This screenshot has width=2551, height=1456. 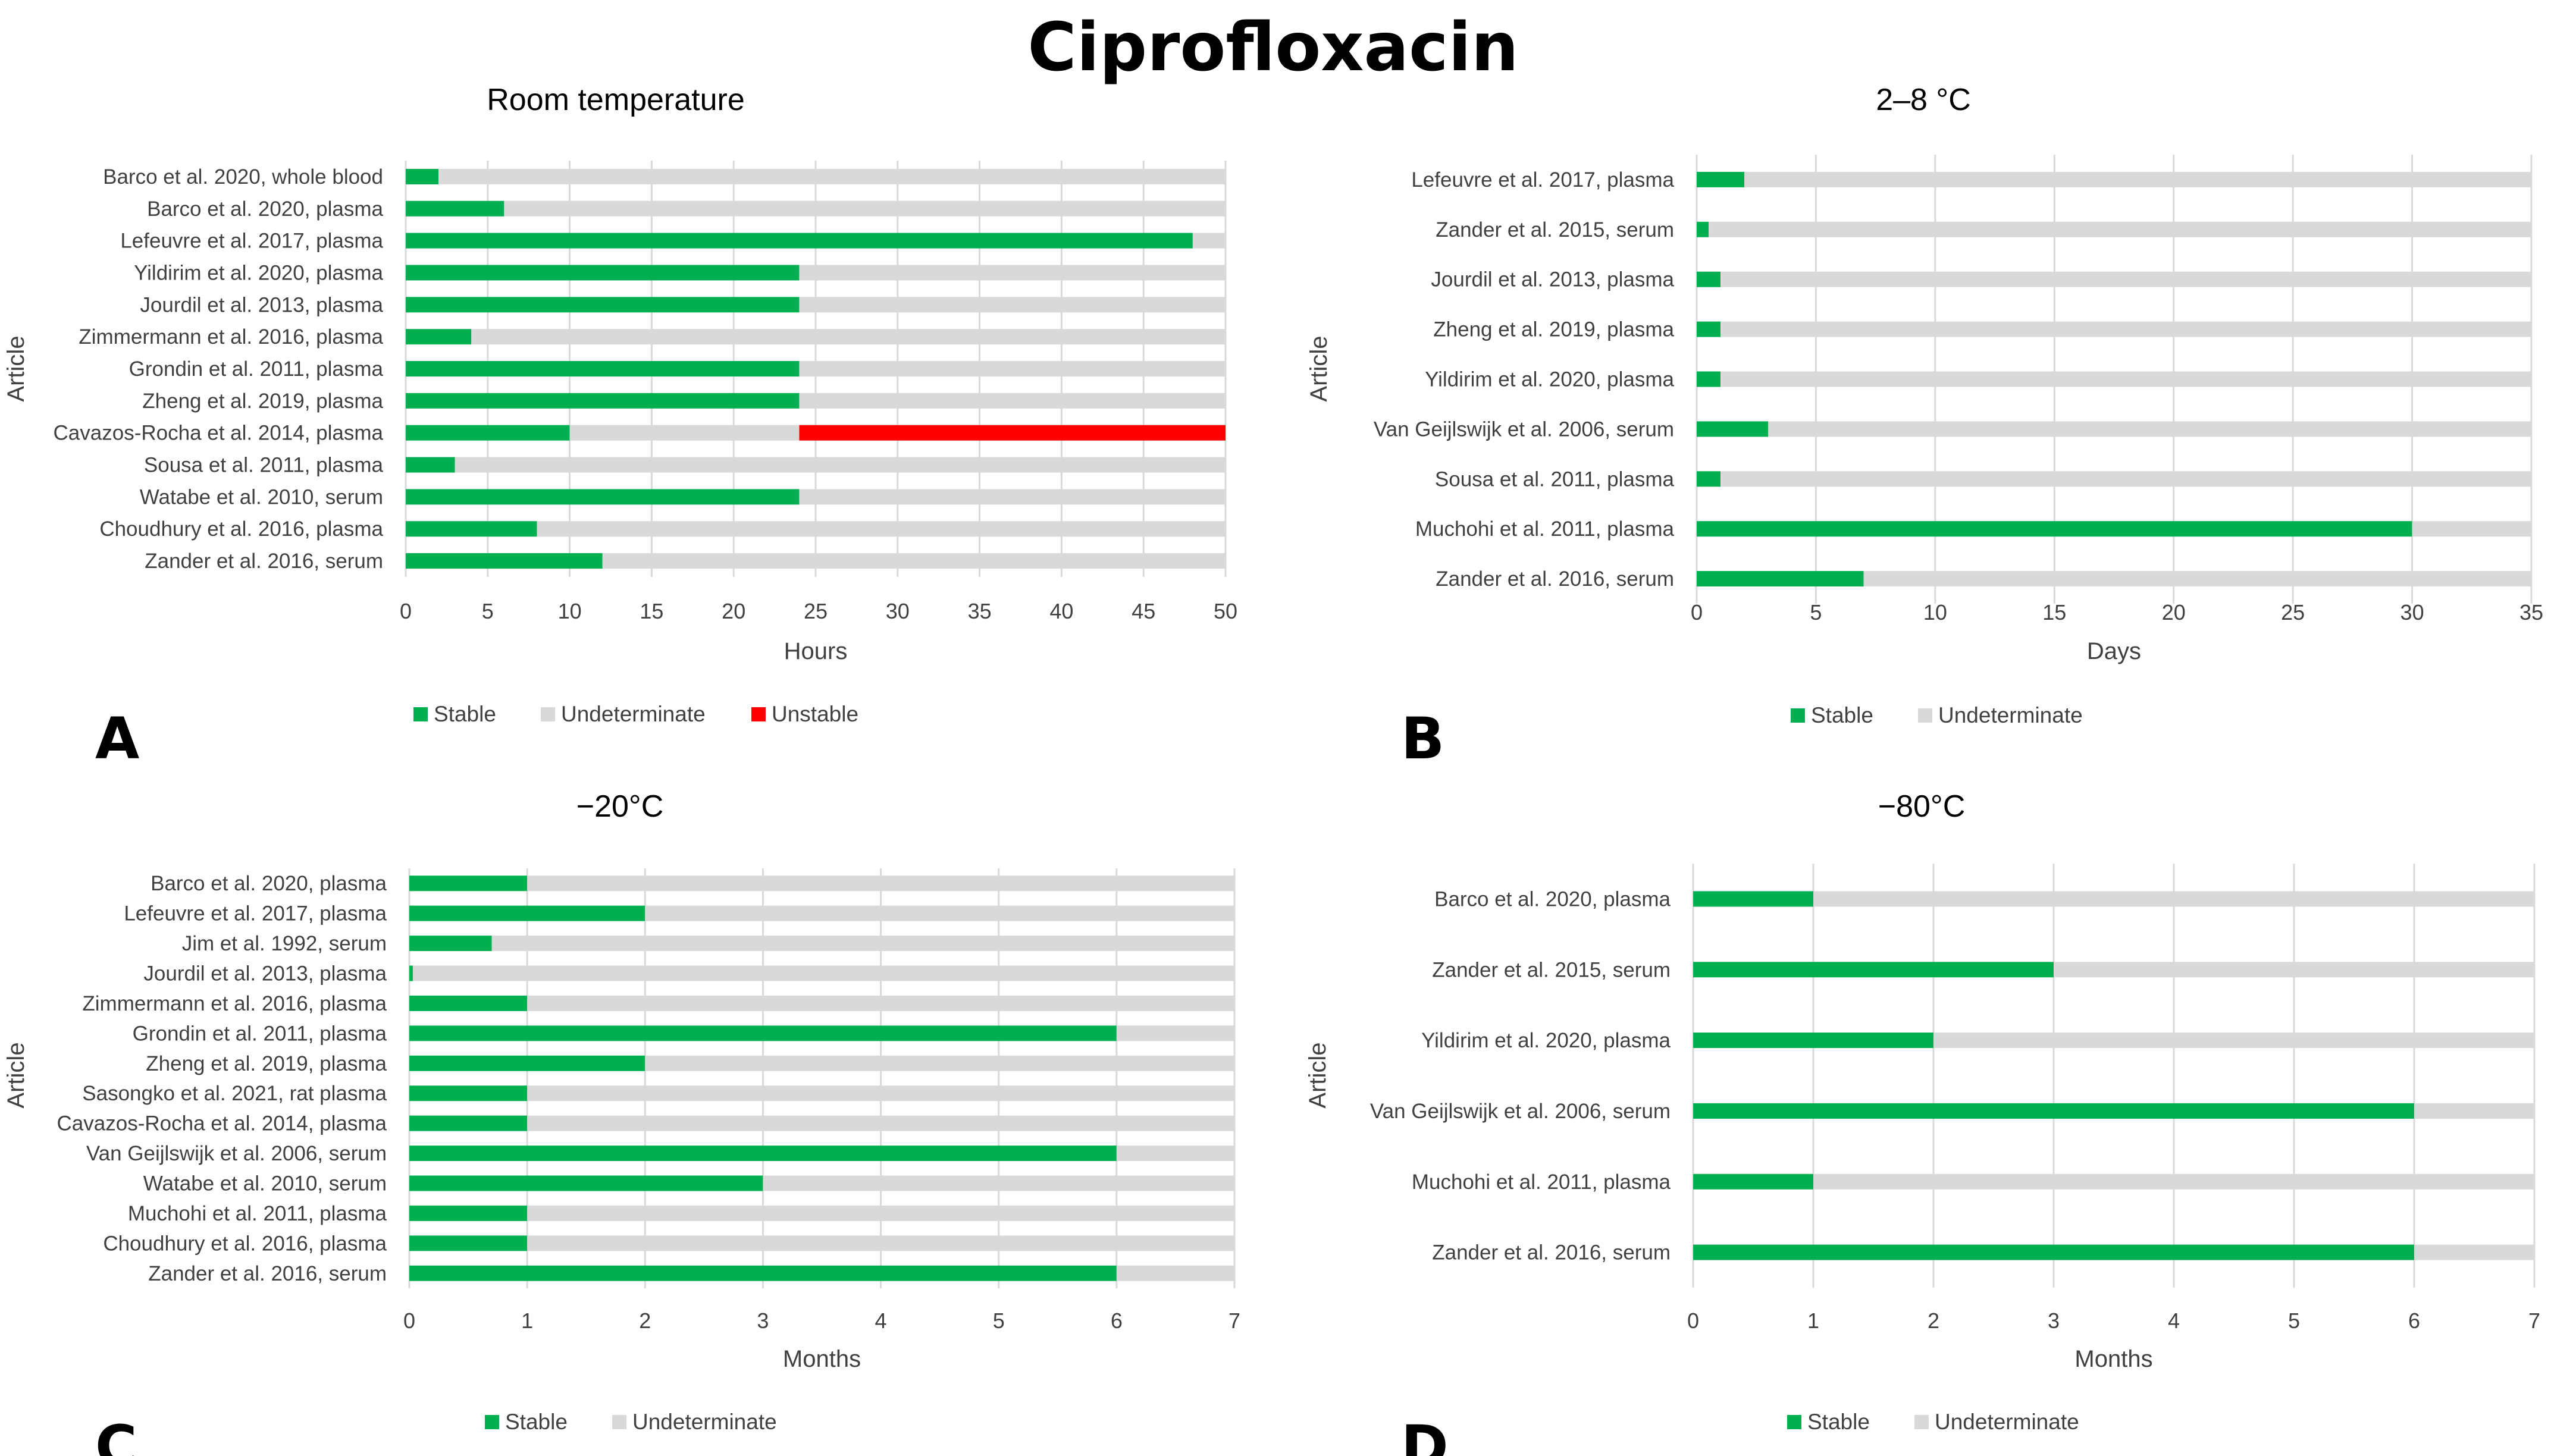 I want to click on panel-title: −20°C, so click(x=620, y=806).